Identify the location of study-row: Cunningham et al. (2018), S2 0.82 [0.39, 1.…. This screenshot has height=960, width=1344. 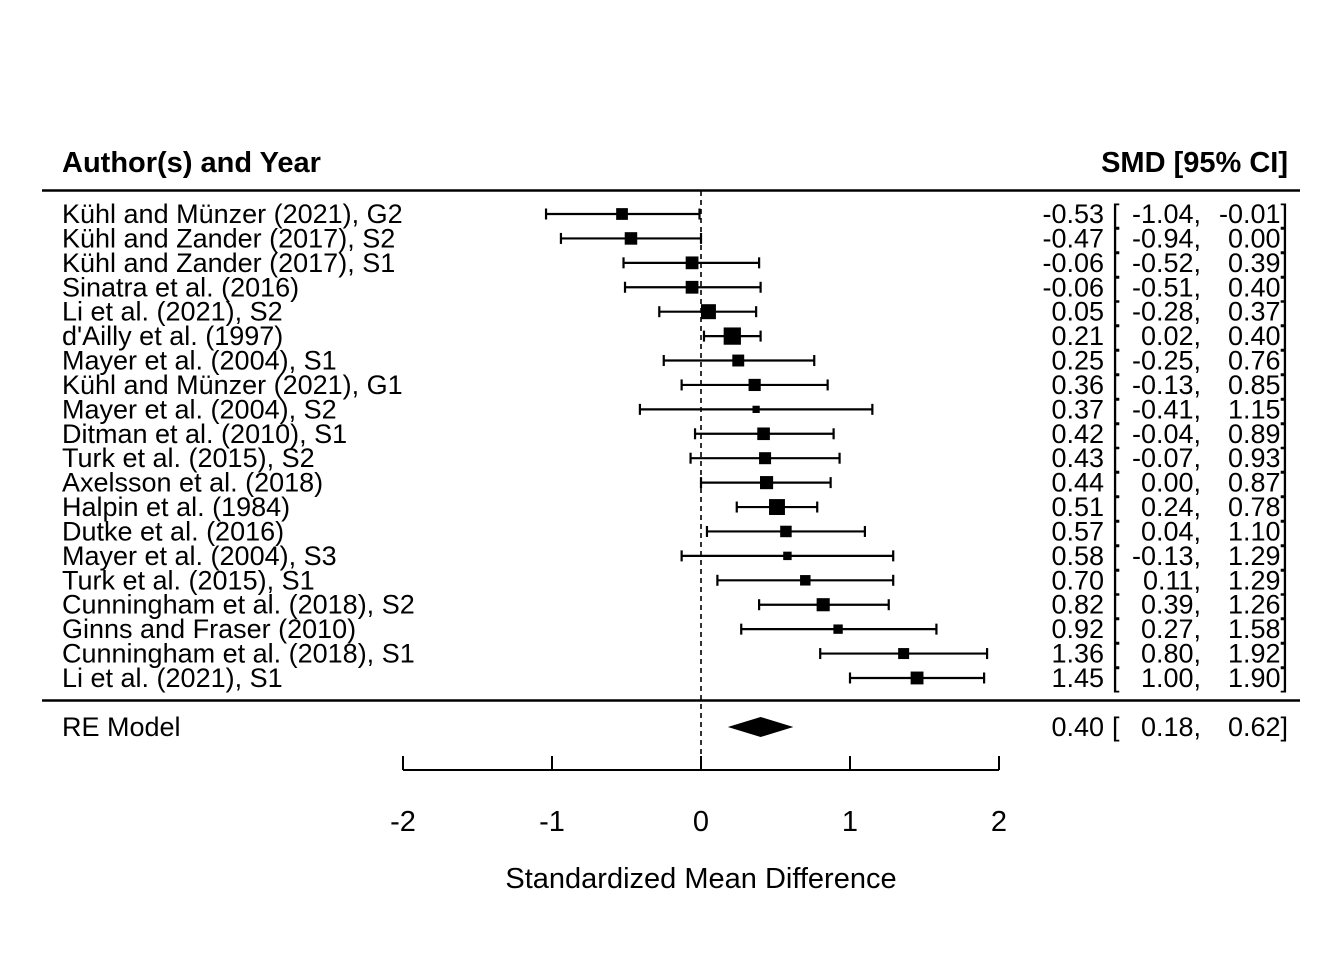
(675, 605).